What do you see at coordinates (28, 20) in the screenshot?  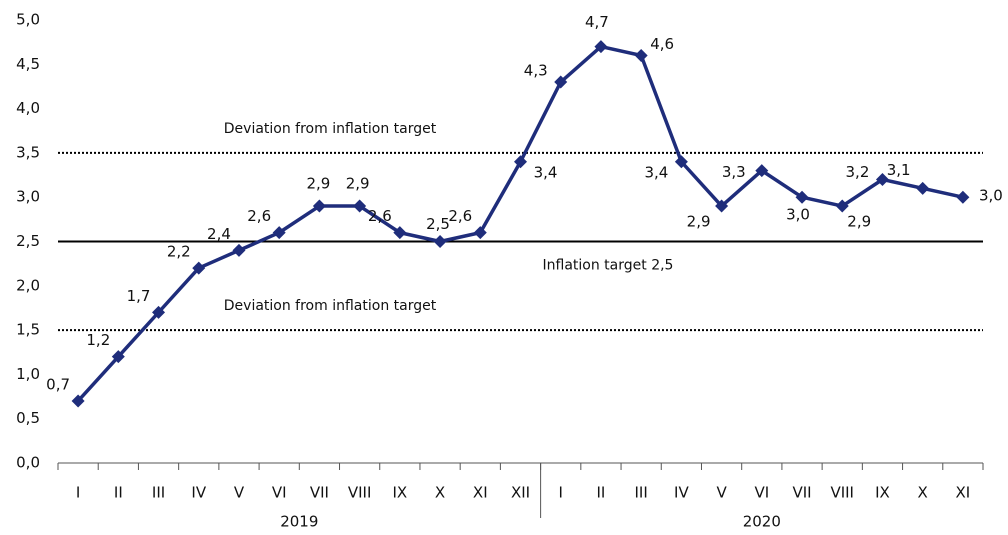 I see `y-tick-label: 5,0` at bounding box center [28, 20].